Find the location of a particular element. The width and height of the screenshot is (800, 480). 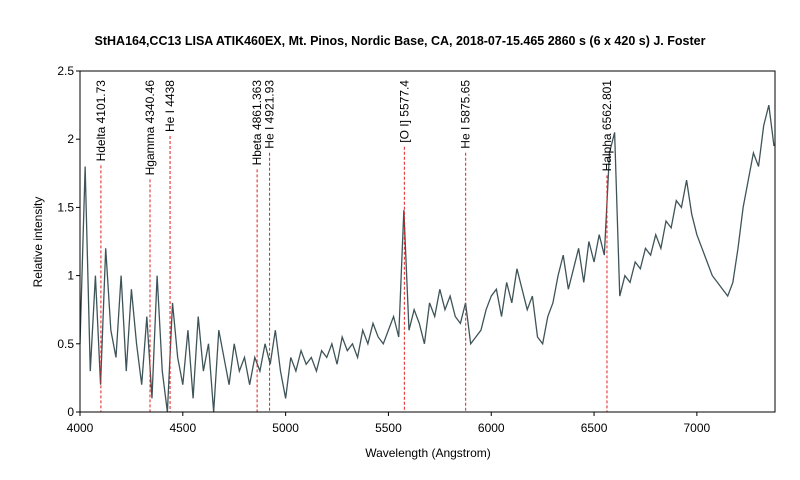

x-tick-label: 6000 is located at coordinates (491, 428).